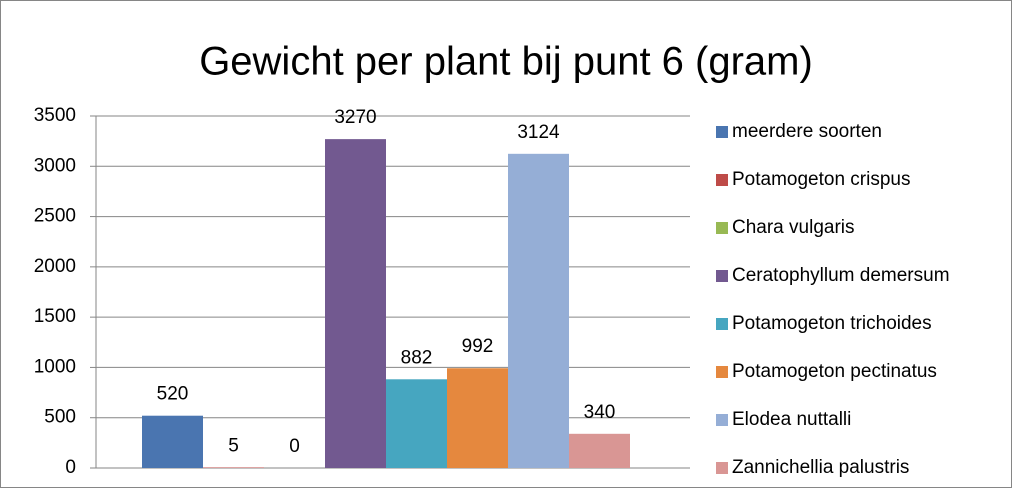  What do you see at coordinates (600, 412) in the screenshot?
I see `data-label: 340` at bounding box center [600, 412].